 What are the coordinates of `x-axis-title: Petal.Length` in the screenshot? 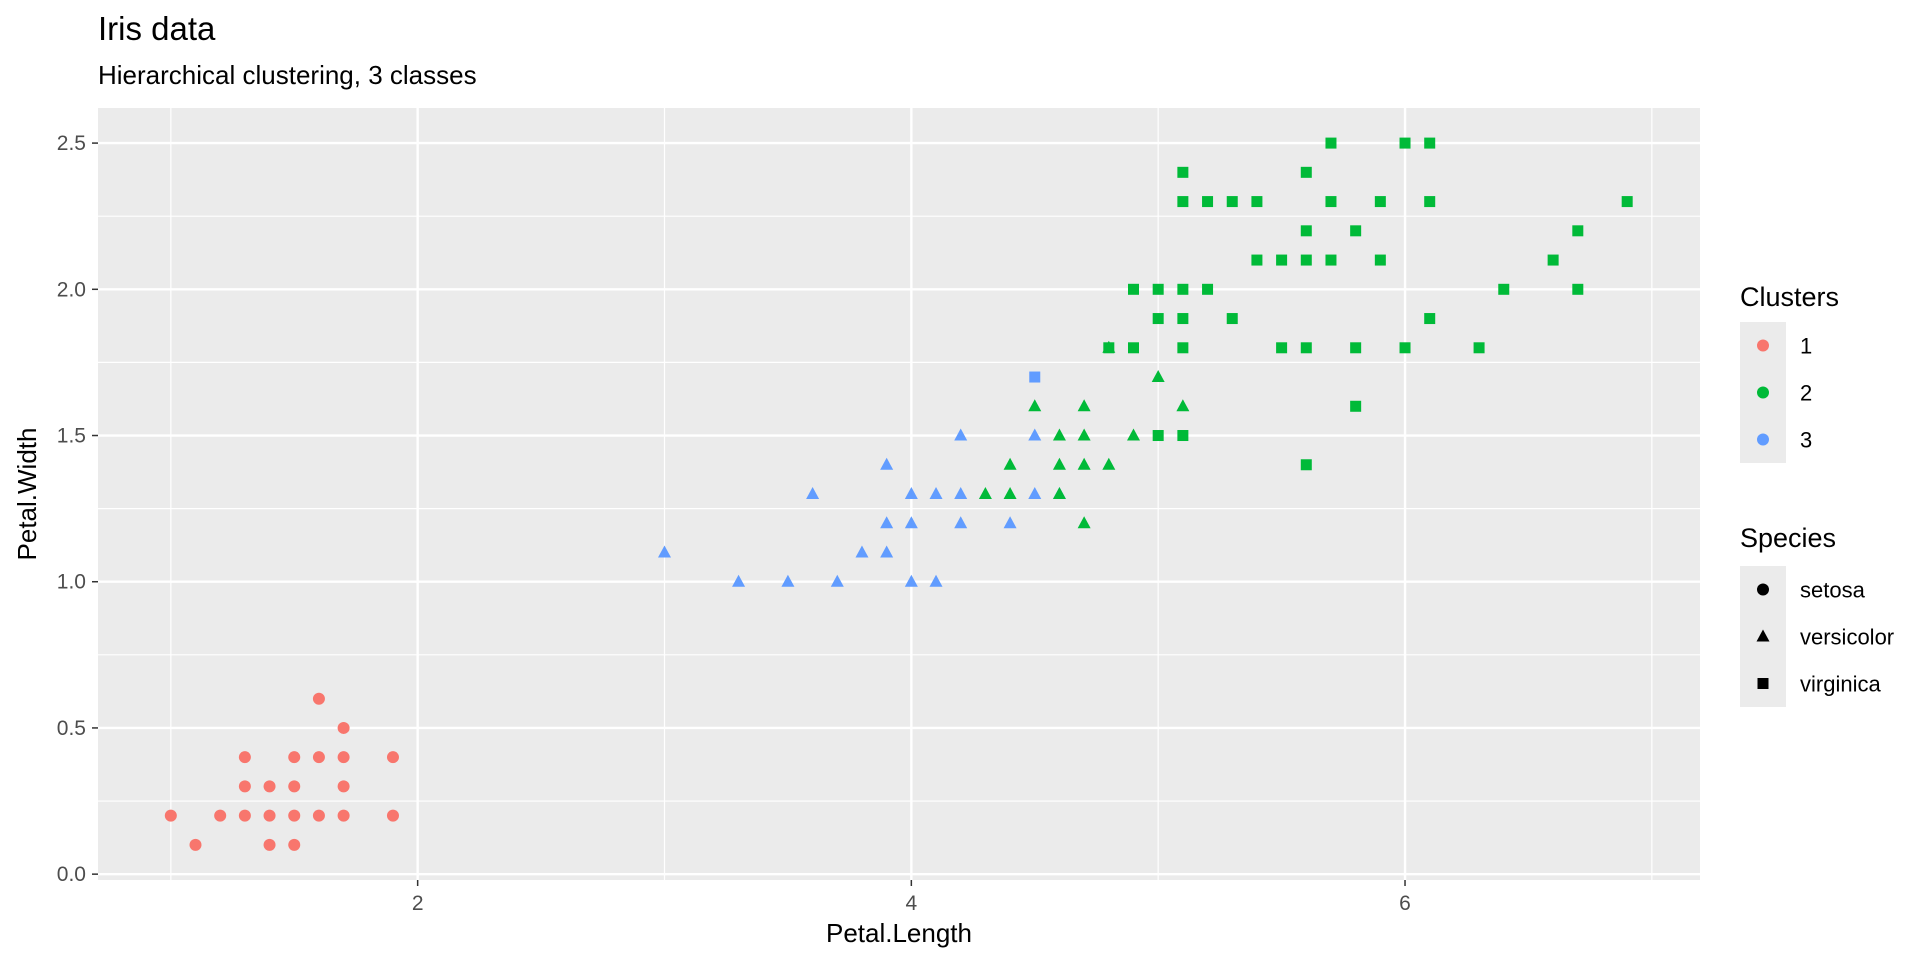 It's located at (899, 933).